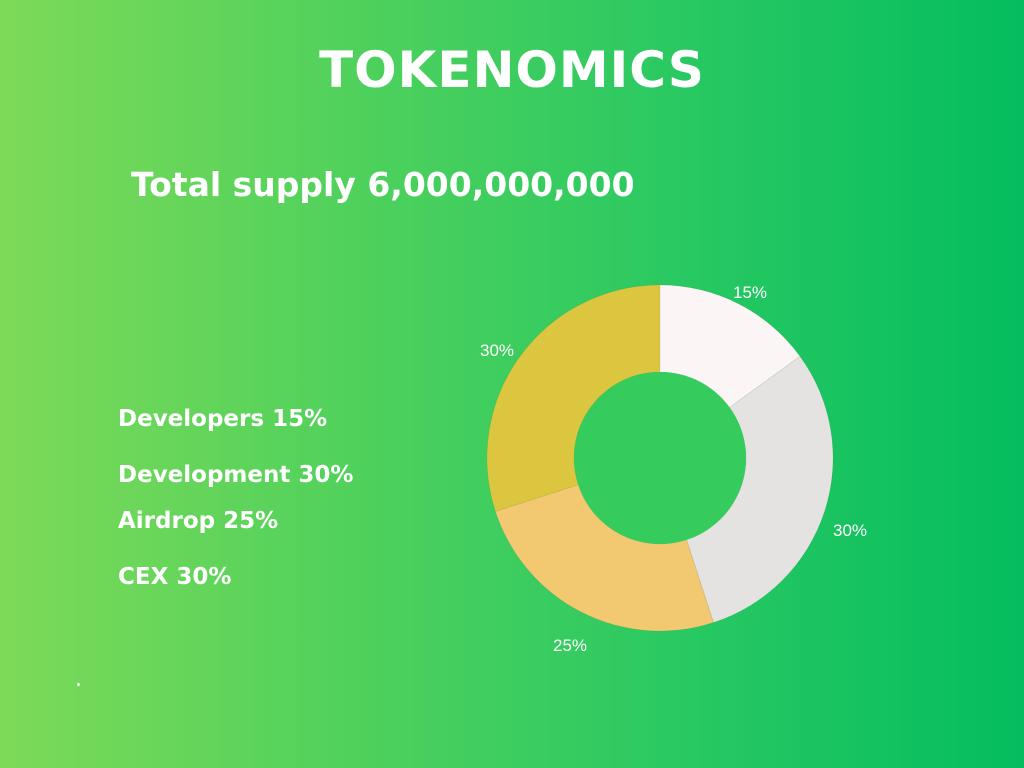 This screenshot has height=768, width=1024. Describe the element at coordinates (198, 521) in the screenshot. I see `legend-item-airdrop: Airdrop 25%` at that location.